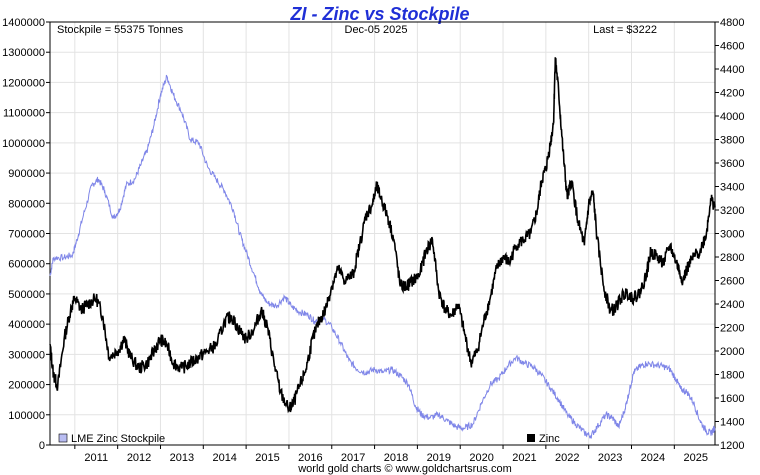 The height and width of the screenshot is (475, 760). Describe the element at coordinates (26, 204) in the screenshot. I see `left-tick-label: 800000` at that location.